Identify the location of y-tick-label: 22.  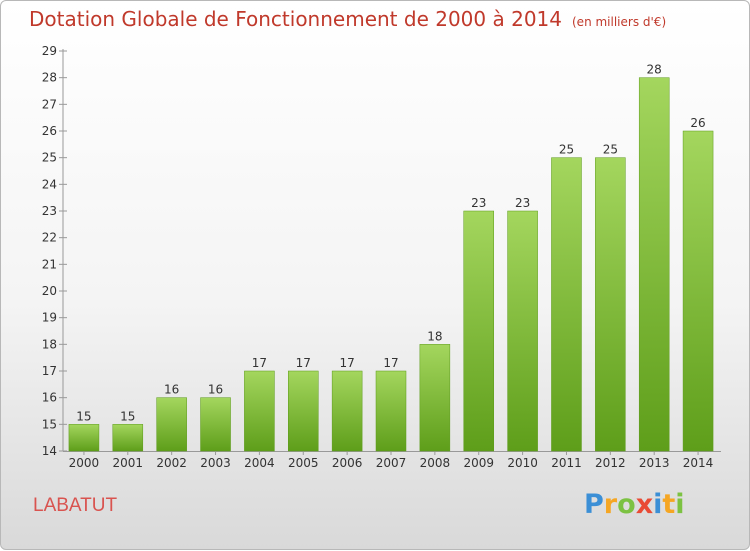
(49, 238).